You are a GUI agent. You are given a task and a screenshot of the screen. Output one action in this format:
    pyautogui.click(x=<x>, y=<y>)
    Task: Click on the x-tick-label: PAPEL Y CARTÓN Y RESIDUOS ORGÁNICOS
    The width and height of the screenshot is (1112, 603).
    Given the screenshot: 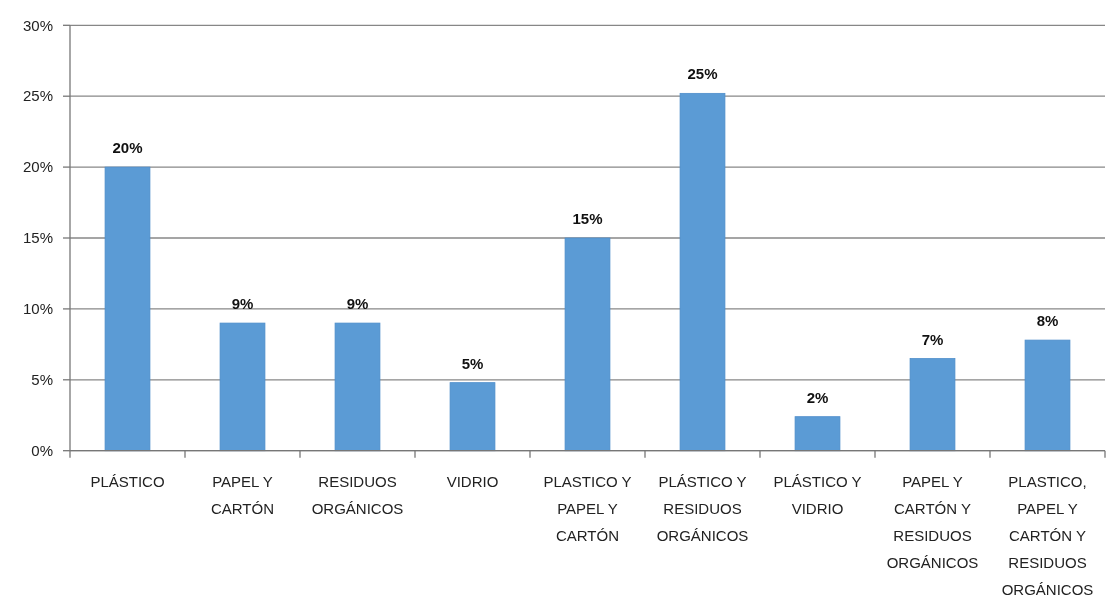 What is the action you would take?
    pyautogui.click(x=932, y=522)
    